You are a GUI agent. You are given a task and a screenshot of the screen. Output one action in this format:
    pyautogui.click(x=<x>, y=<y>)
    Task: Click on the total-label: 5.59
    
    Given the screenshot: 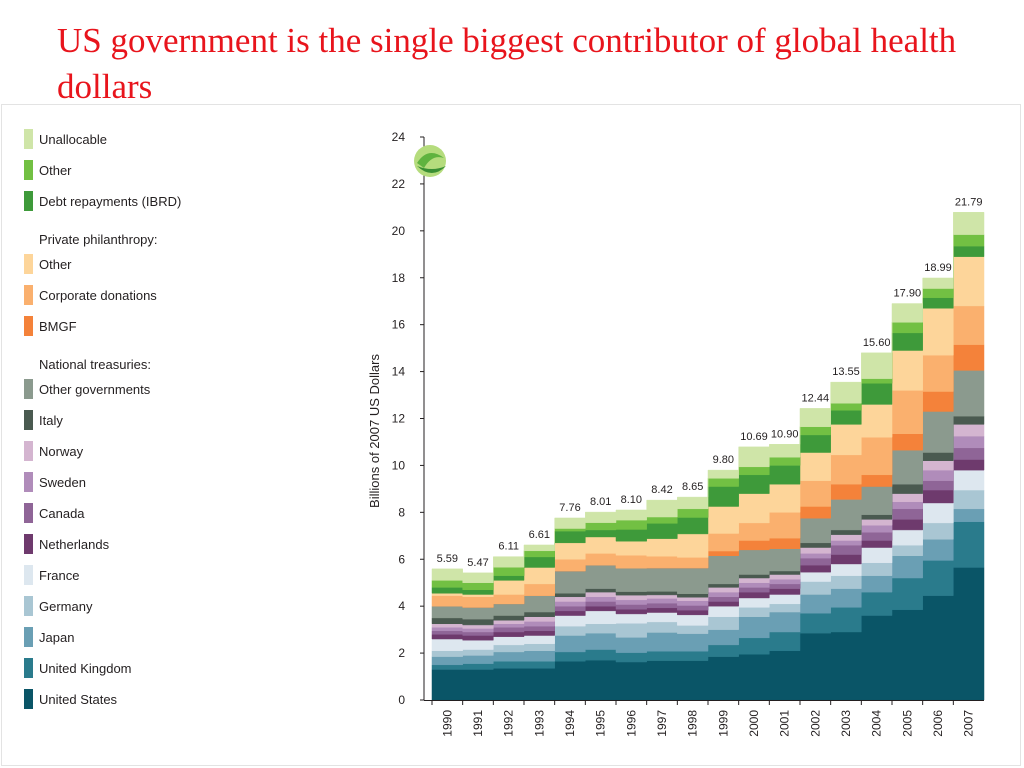 What is the action you would take?
    pyautogui.click(x=447, y=559)
    